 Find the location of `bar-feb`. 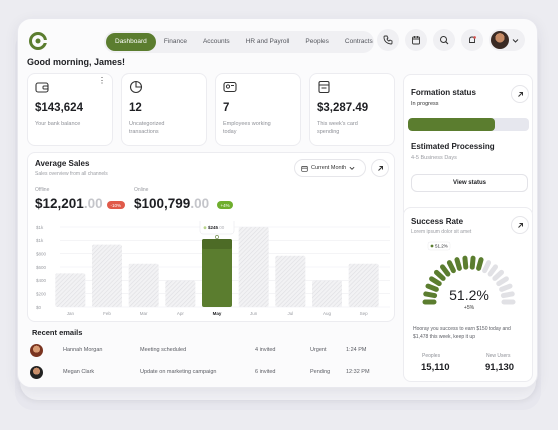

bar-feb is located at coordinates (107, 275).